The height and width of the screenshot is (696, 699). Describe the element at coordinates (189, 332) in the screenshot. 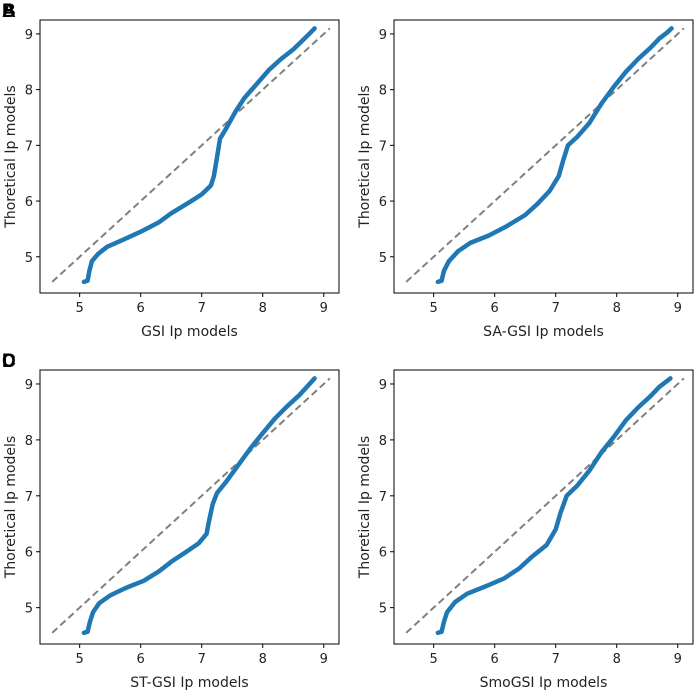

I see `panel-a-x-axis-label: GSI Ip models` at that location.